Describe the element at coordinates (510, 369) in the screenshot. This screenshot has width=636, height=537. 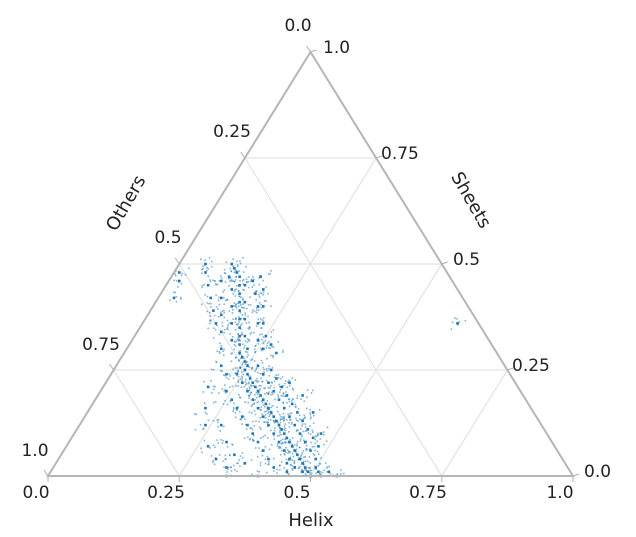
I see `tick-sheets` at that location.